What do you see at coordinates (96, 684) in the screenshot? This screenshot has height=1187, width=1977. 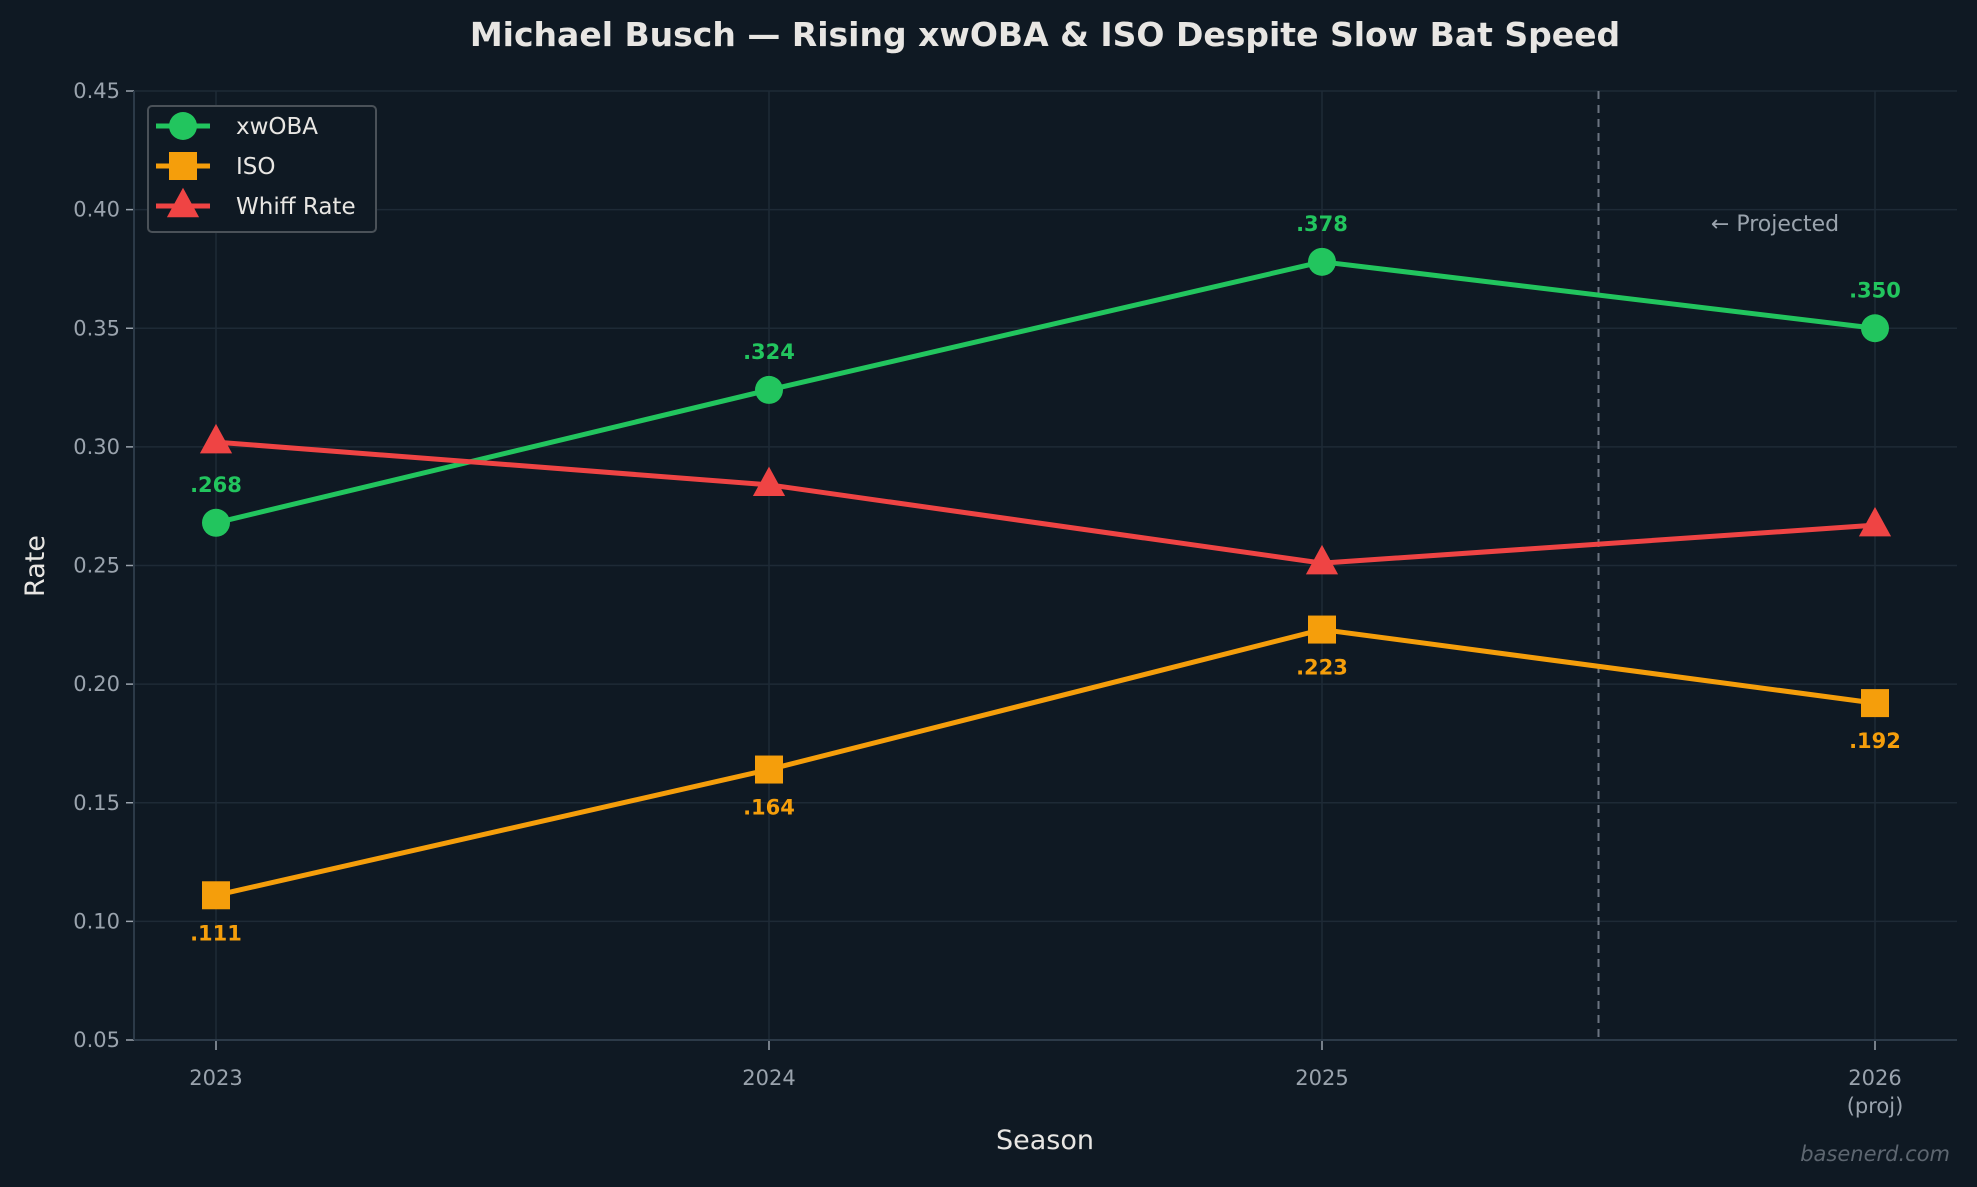 I see `y-tick-label: 0.20` at bounding box center [96, 684].